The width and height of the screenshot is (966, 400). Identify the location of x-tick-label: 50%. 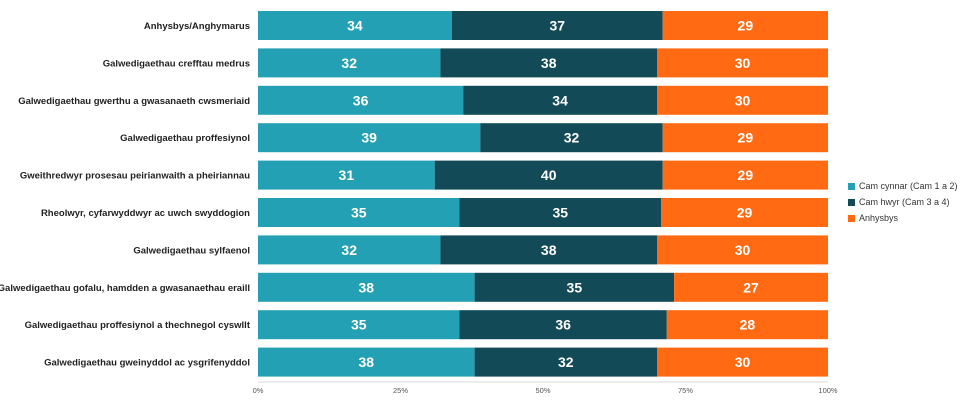
(542, 390).